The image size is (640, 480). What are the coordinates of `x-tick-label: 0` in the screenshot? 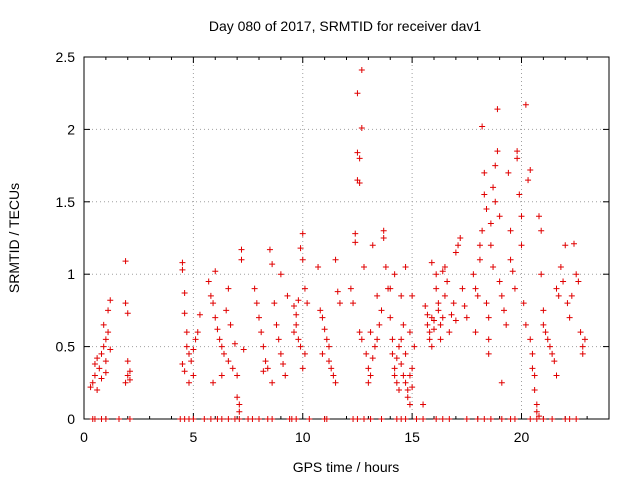 It's located at (84, 437).